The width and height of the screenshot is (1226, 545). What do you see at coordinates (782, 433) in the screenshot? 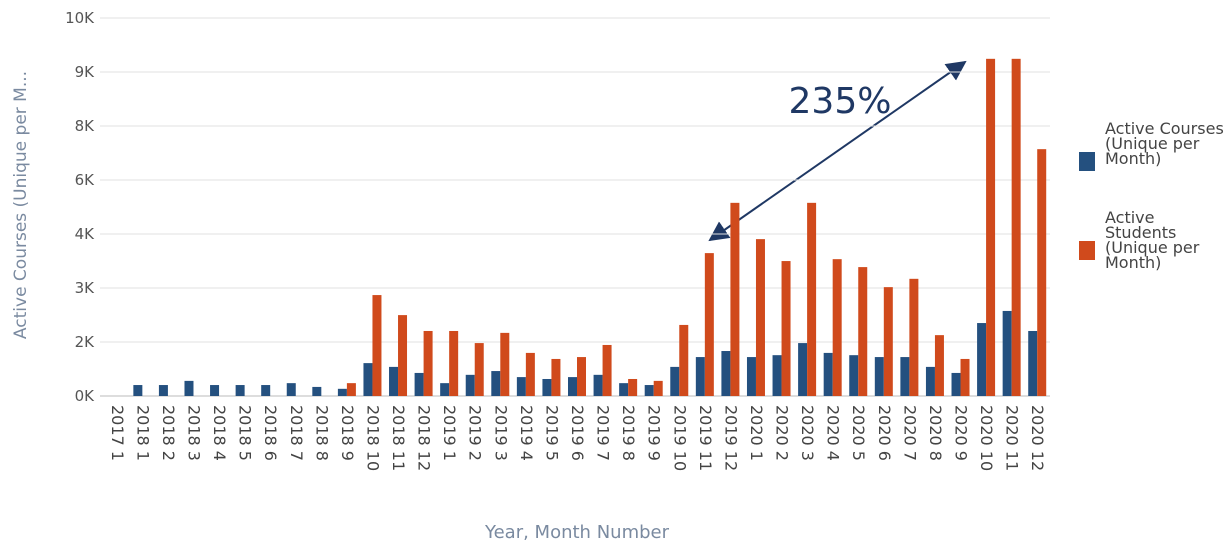
I see `x-tick-label: 2020 2` at bounding box center [782, 433].